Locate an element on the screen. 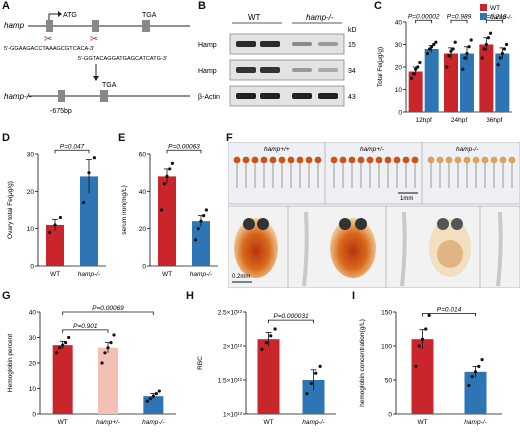 The height and width of the screenshot is (436, 520). x-tick-label: hamp+/- is located at coordinates (108, 422).